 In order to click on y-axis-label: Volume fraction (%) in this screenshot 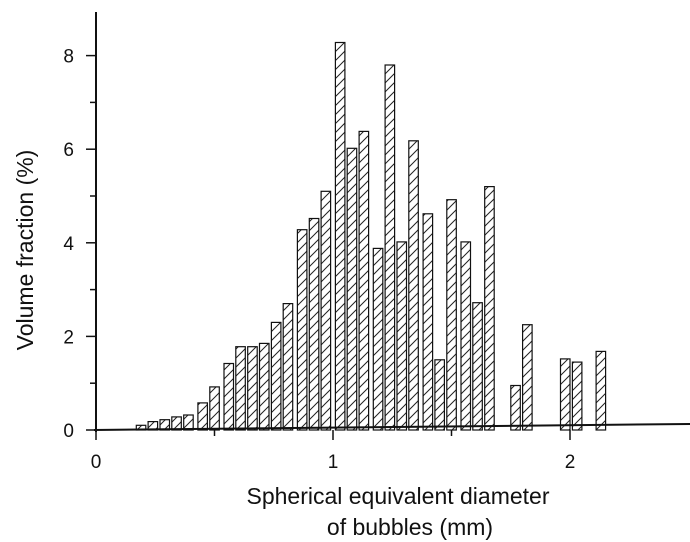, I will do `click(25, 250)`.